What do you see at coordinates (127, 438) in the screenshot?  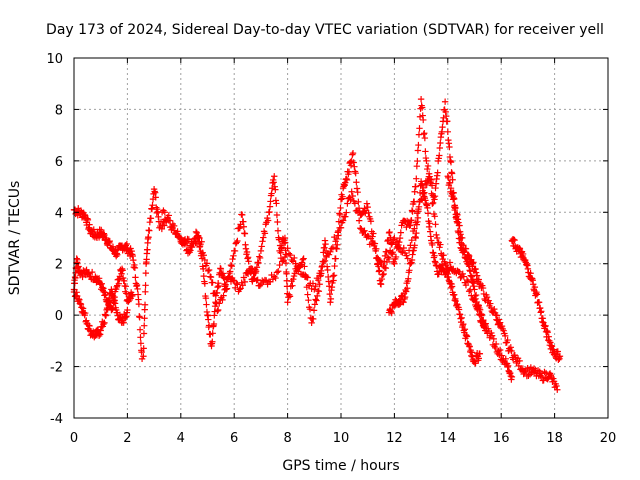 I see `x-tick-label: 2` at bounding box center [127, 438].